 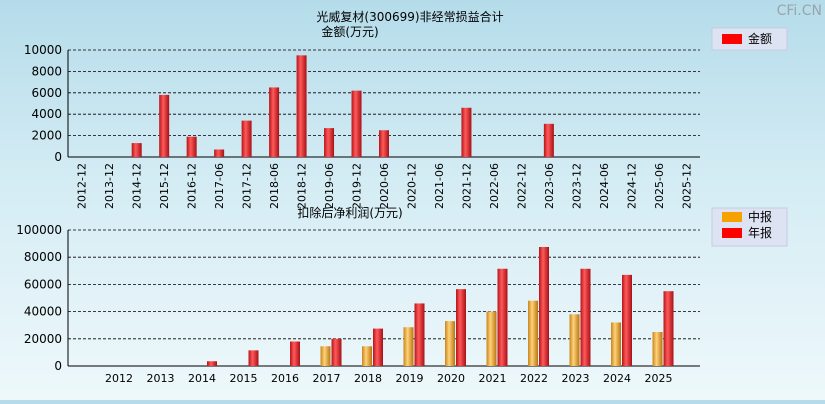 What do you see at coordinates (732, 217) in the screenshot?
I see `chart2-legend-swatch-interim` at bounding box center [732, 217].